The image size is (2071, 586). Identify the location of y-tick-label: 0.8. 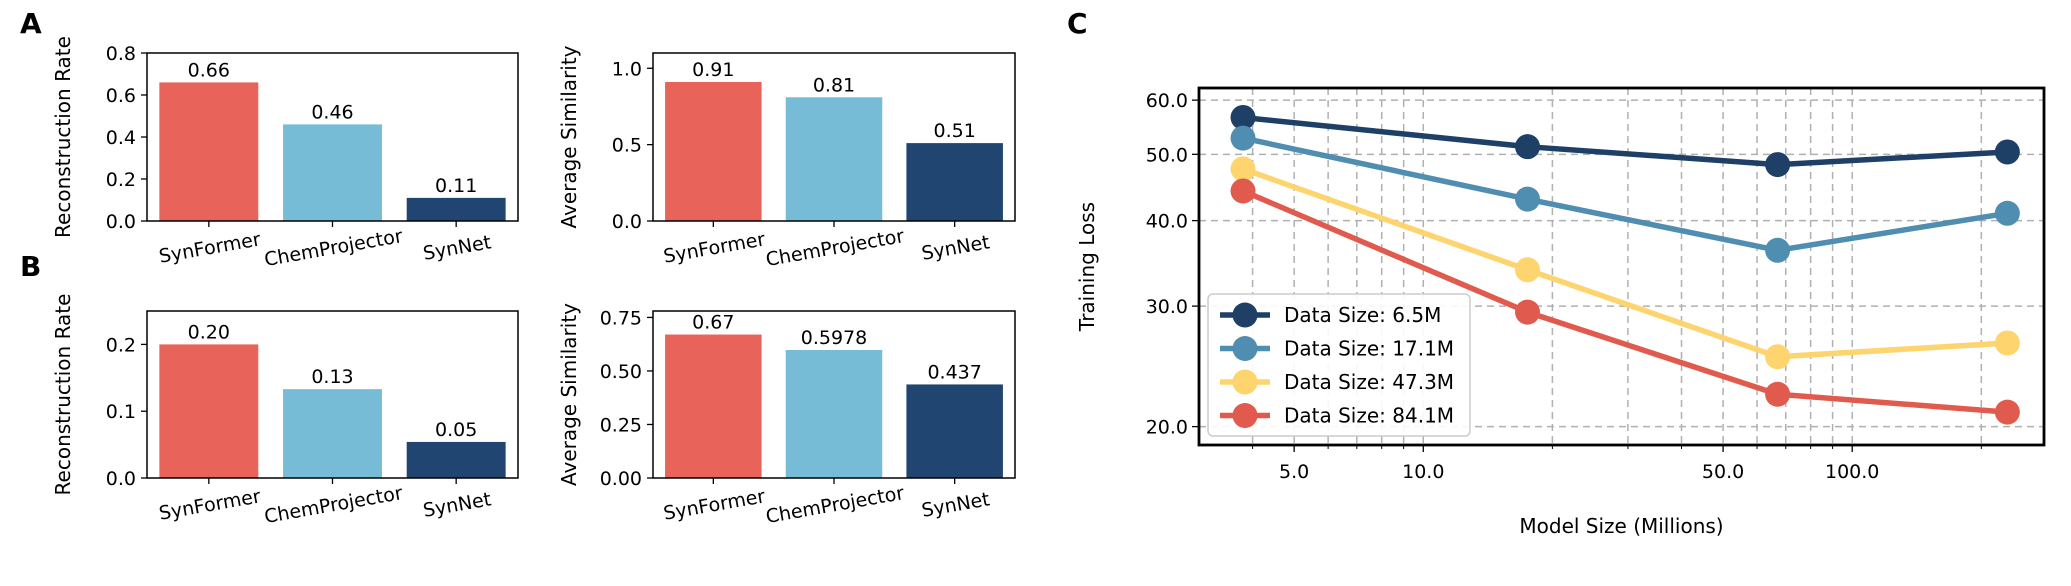
(121, 54).